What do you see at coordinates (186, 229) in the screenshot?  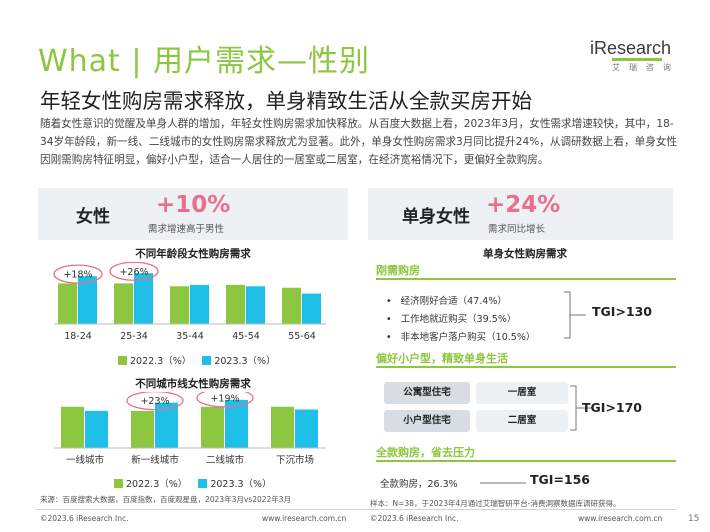 I see `female-growth-note: 需求增速高于男性` at bounding box center [186, 229].